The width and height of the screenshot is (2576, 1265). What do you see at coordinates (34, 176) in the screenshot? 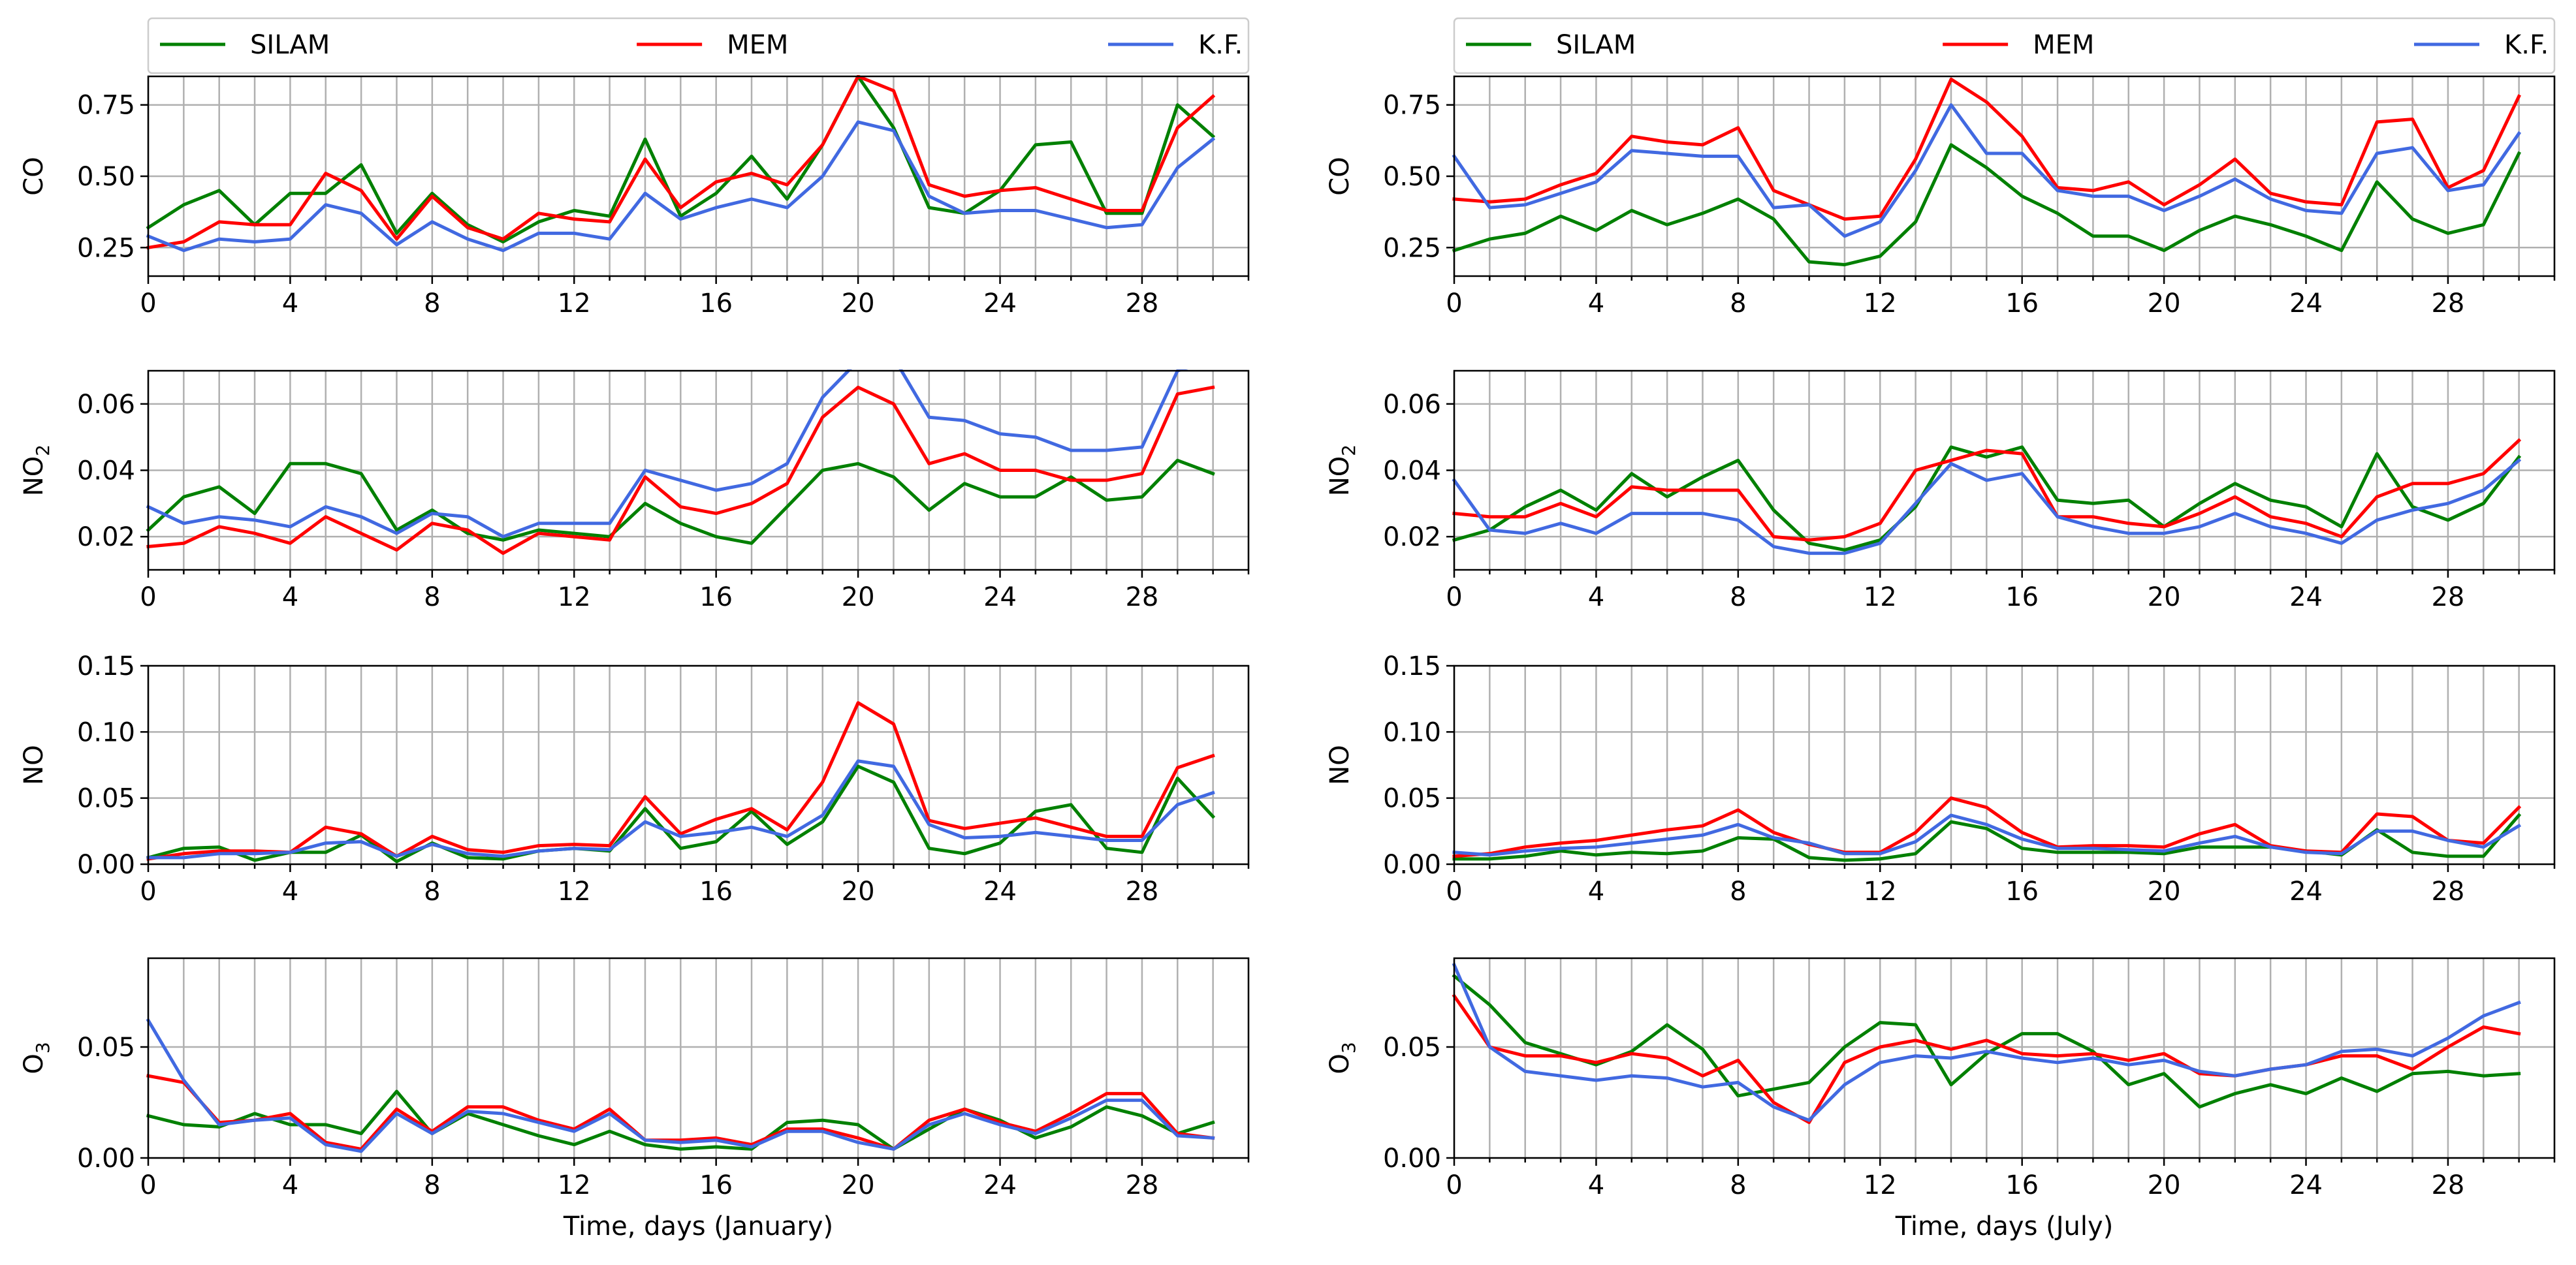
I see `y-axis-label: CO` at bounding box center [34, 176].